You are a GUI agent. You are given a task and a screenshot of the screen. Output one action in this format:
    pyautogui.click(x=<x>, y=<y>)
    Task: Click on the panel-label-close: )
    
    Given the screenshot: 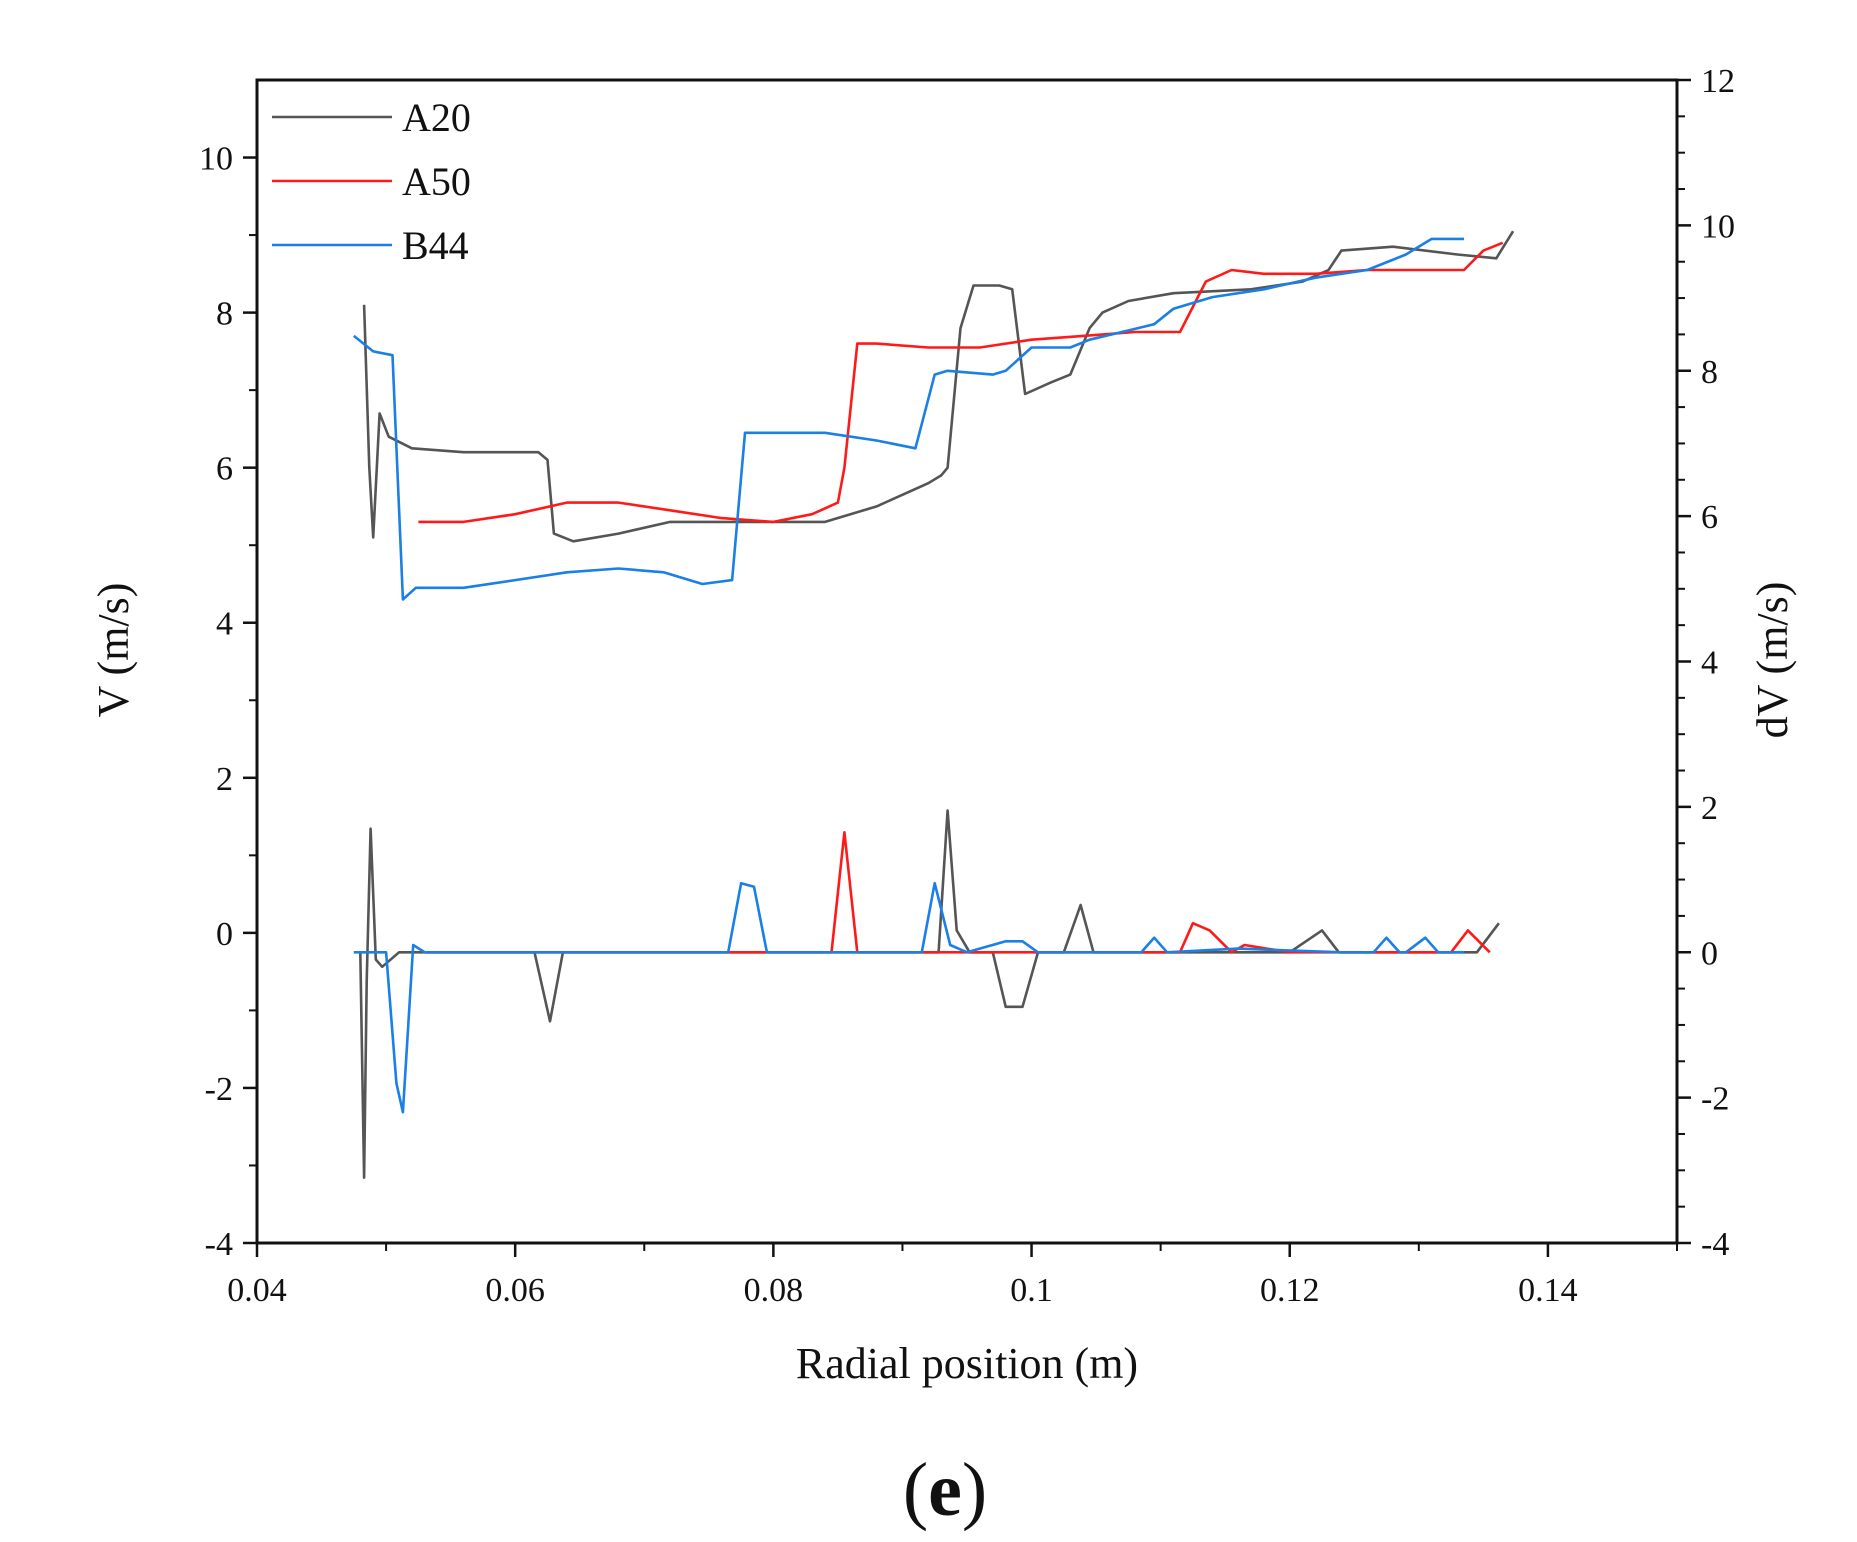 What is the action you would take?
    pyautogui.click(x=974, y=1490)
    